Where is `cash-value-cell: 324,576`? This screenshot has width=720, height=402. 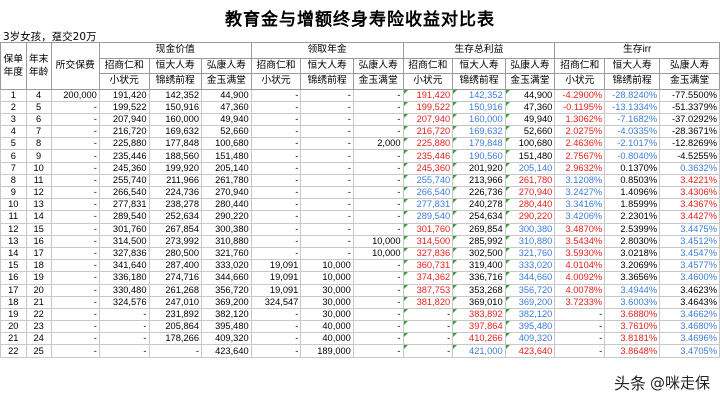
cash-value-cell: 324,576 is located at coordinates (124, 302).